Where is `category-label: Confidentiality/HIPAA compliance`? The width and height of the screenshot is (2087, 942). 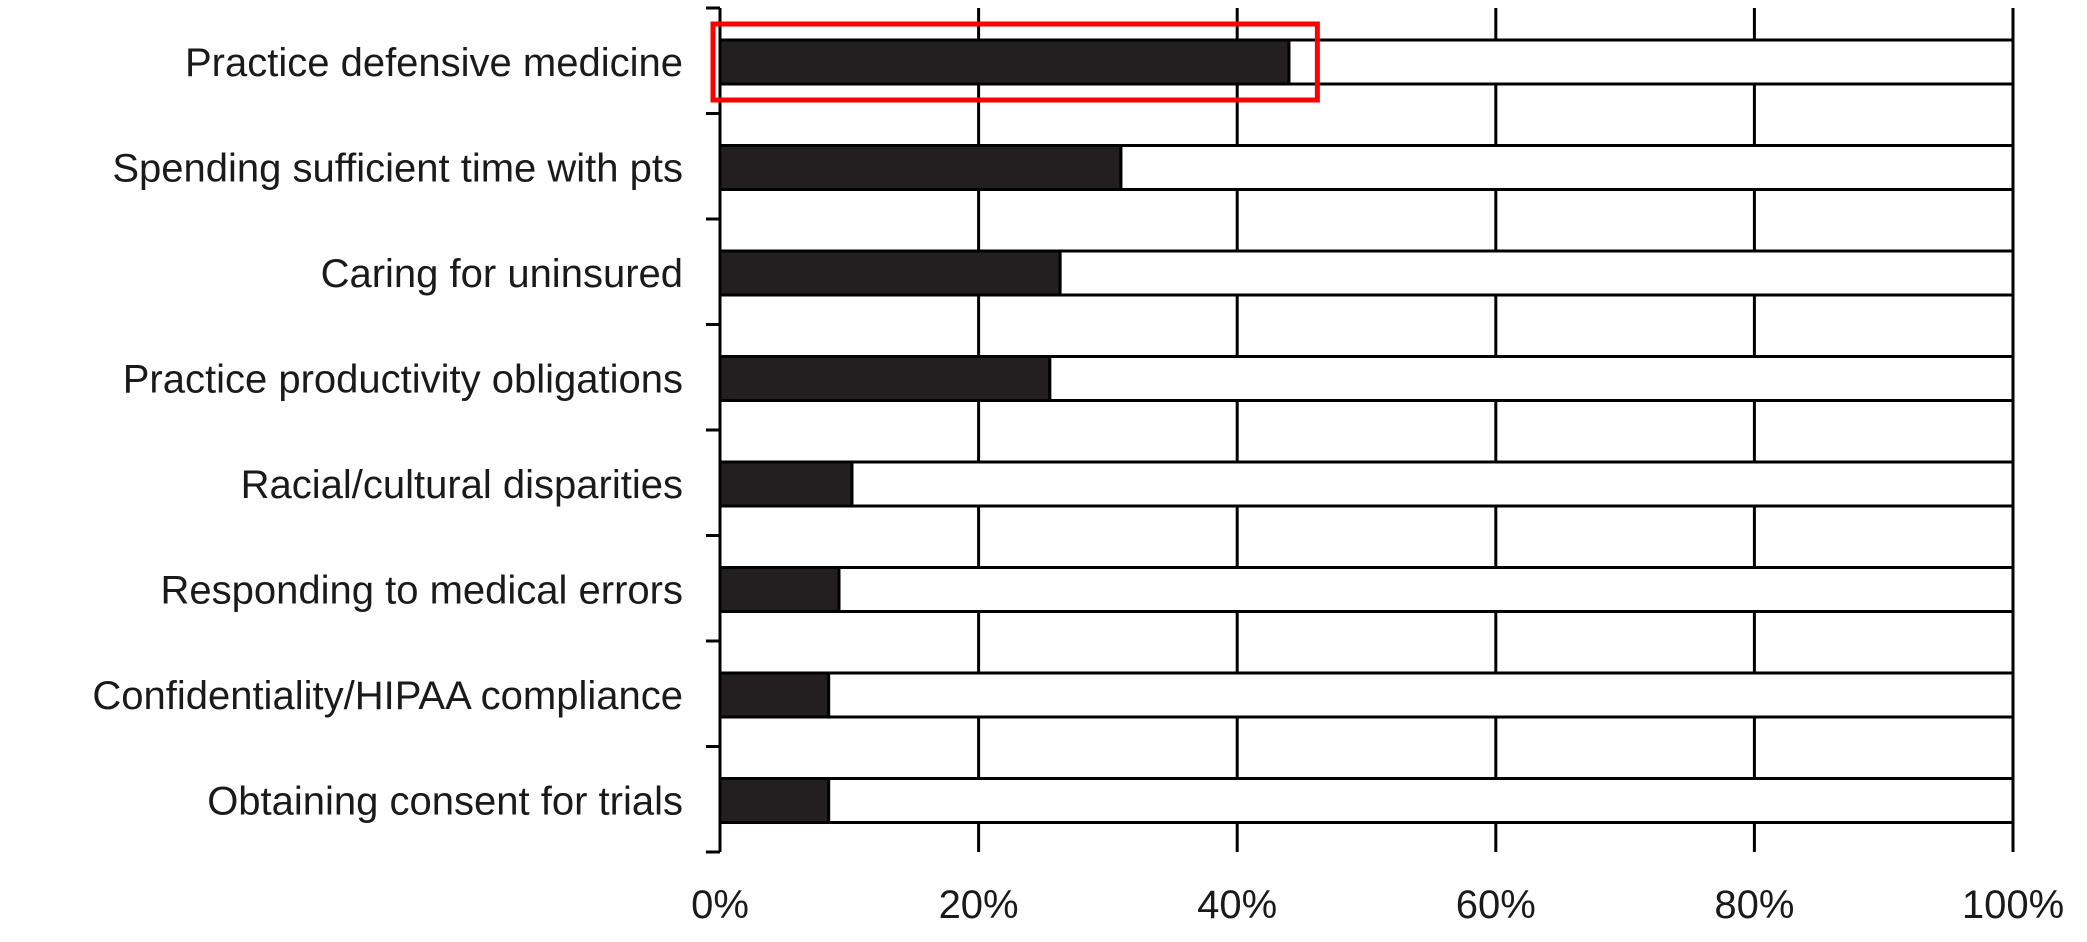 category-label: Confidentiality/HIPAA compliance is located at coordinates (387, 696).